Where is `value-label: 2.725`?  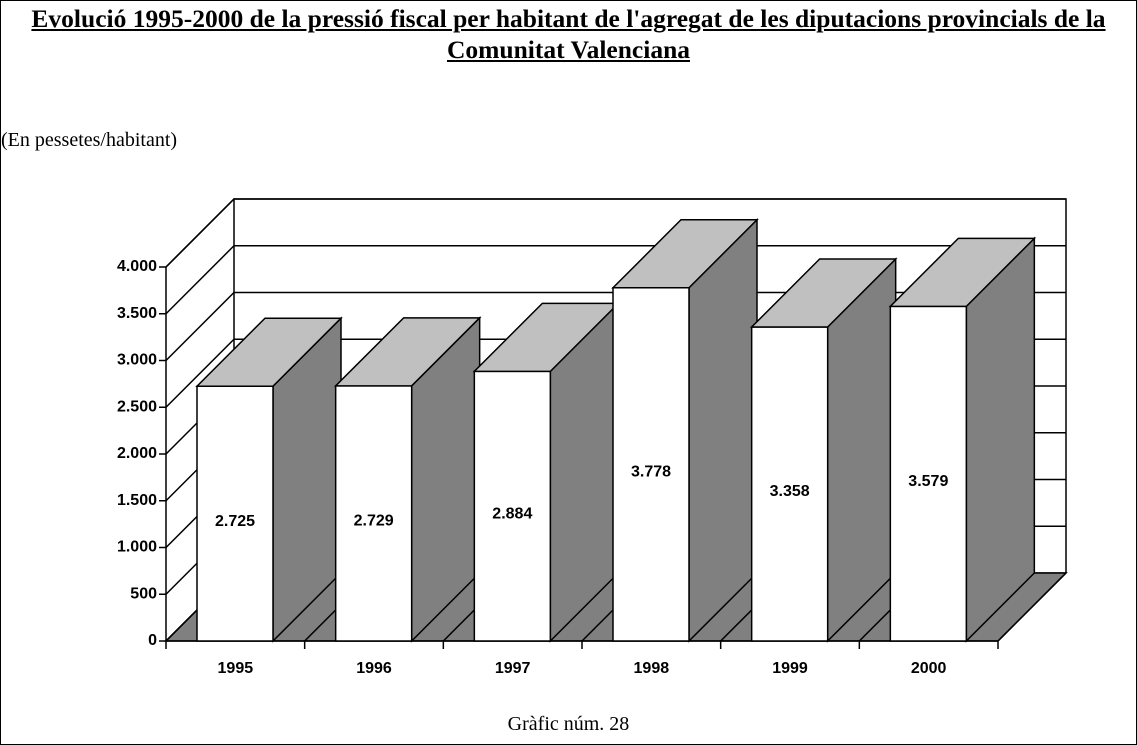
value-label: 2.725 is located at coordinates (235, 521).